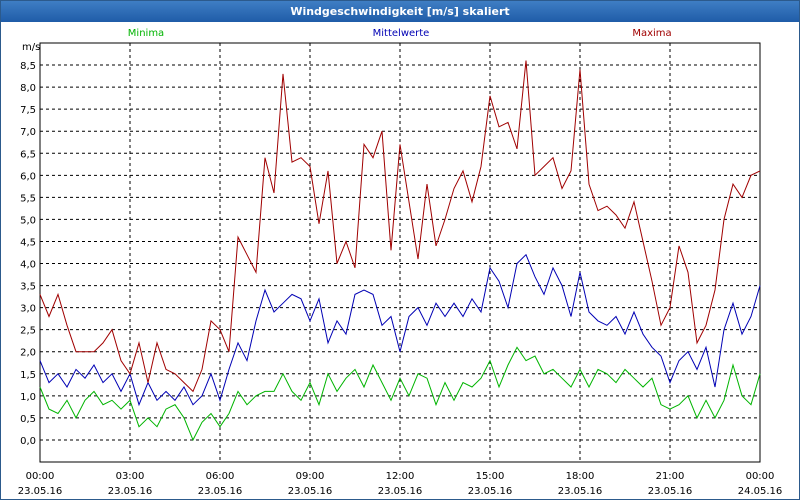 The height and width of the screenshot is (500, 800). I want to click on x-tick-time: 03:00, so click(130, 476).